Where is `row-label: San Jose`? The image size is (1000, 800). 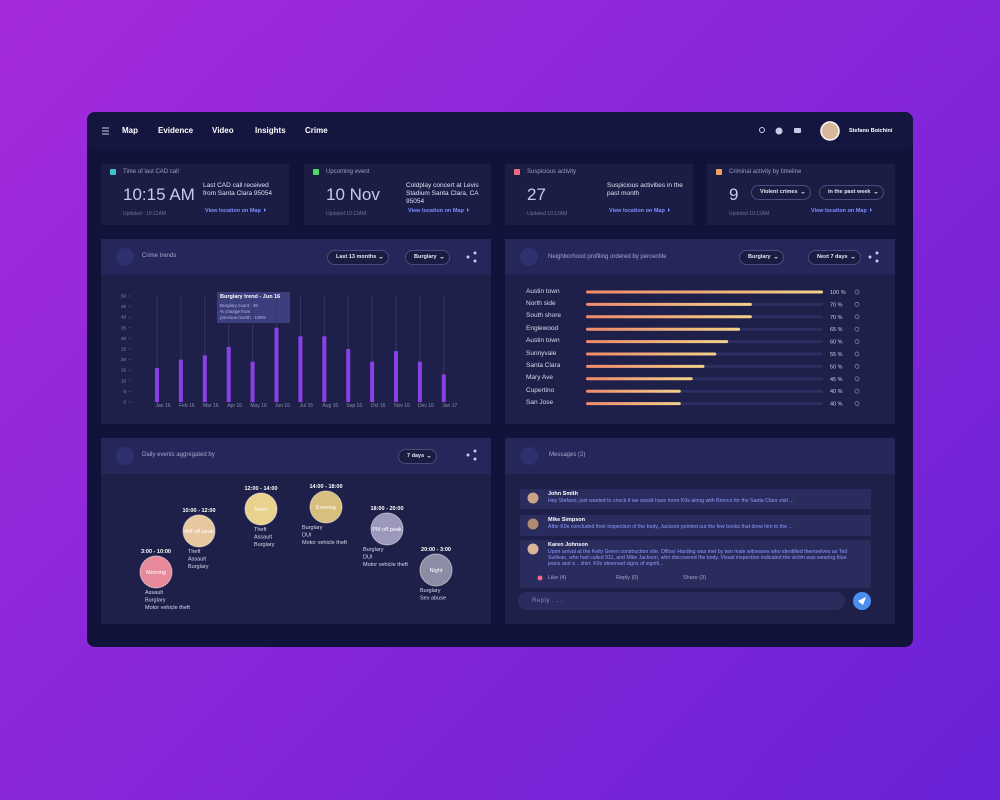 row-label: San Jose is located at coordinates (540, 403).